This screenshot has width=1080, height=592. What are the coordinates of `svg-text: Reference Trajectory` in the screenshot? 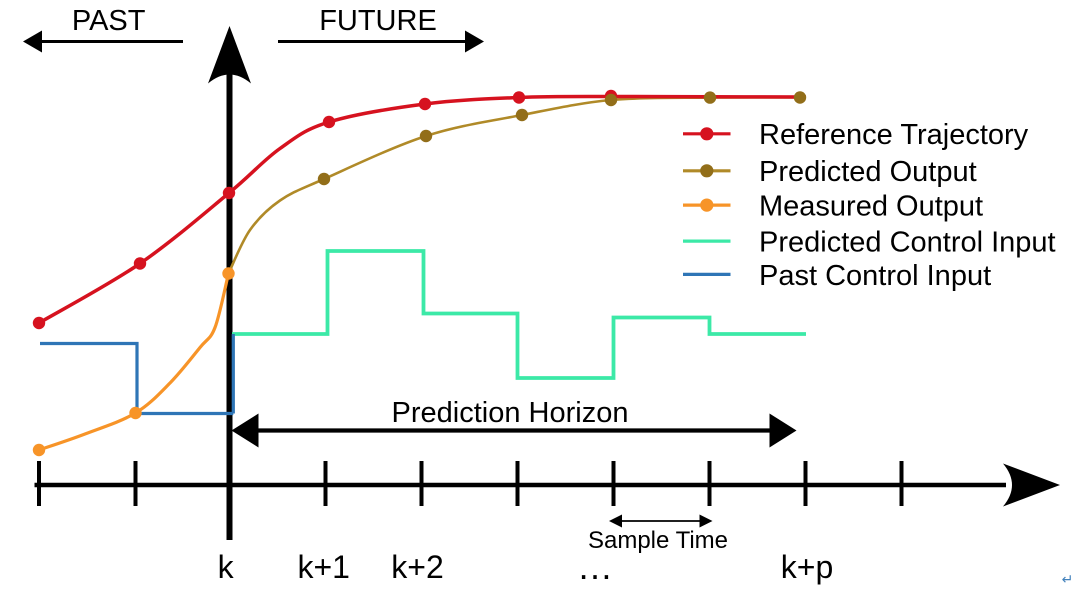 It's located at (894, 135).